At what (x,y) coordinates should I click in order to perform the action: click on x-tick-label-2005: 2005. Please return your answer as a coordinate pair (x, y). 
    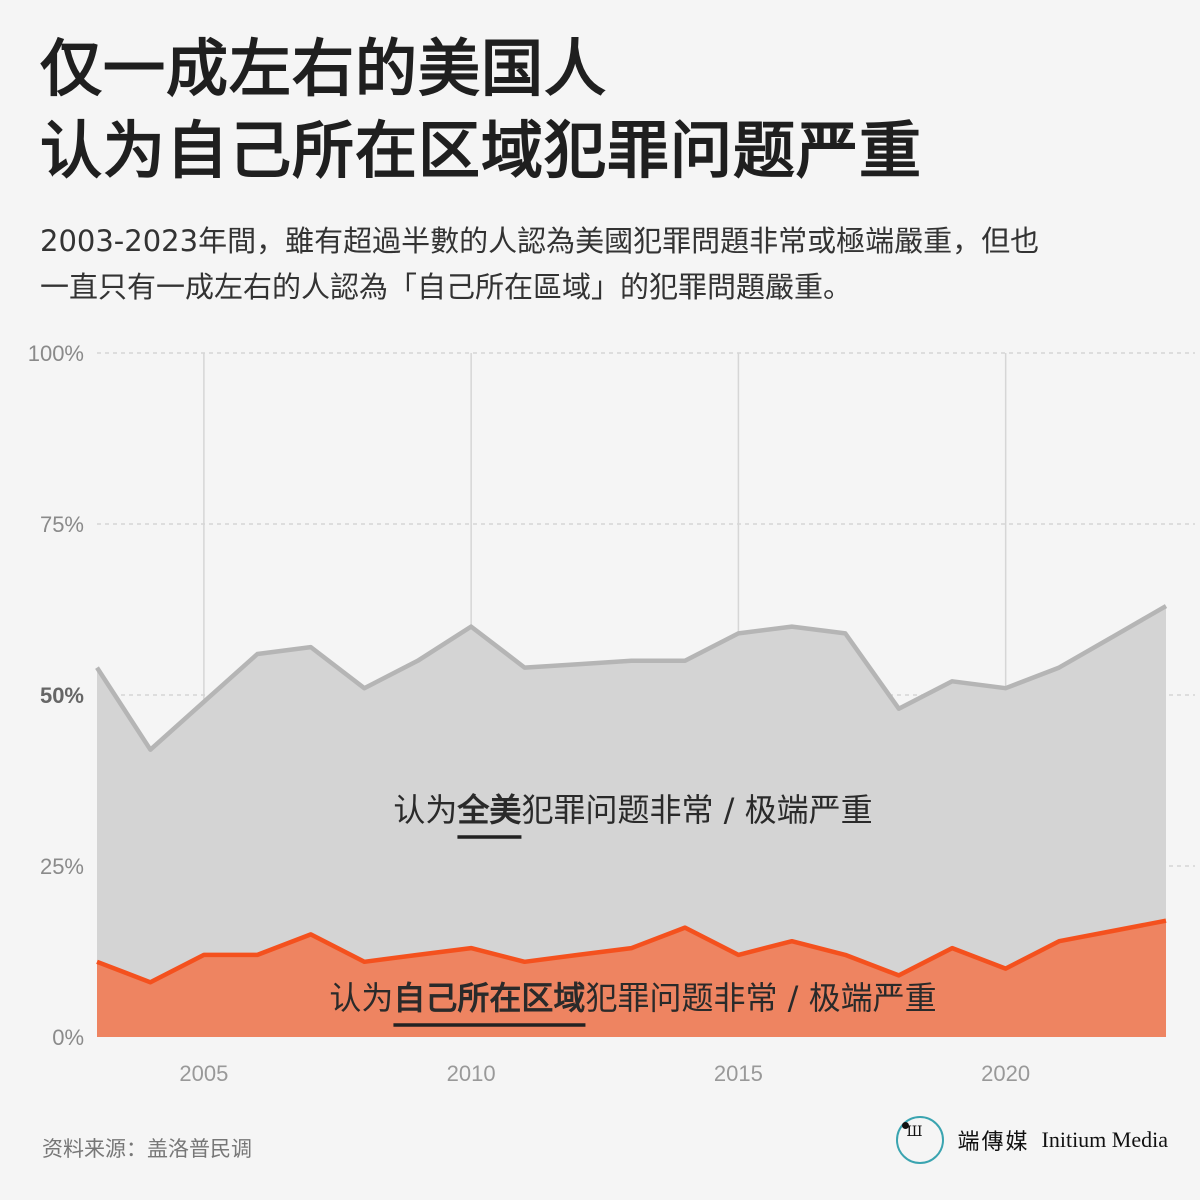
    Looking at the image, I should click on (203, 1073).